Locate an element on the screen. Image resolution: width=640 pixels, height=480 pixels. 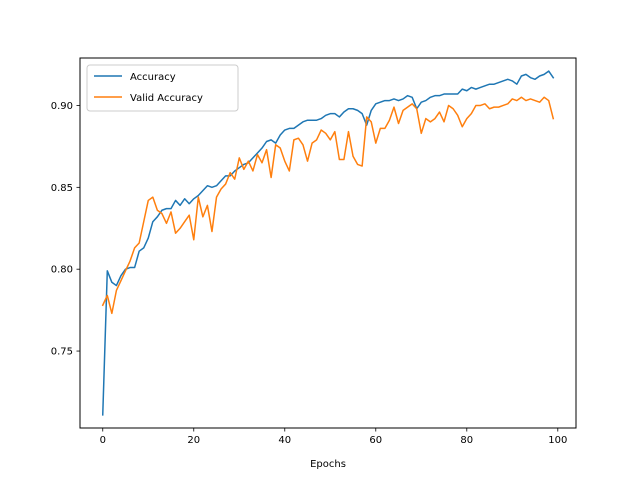
x-tick-label: 60 is located at coordinates (375, 440).